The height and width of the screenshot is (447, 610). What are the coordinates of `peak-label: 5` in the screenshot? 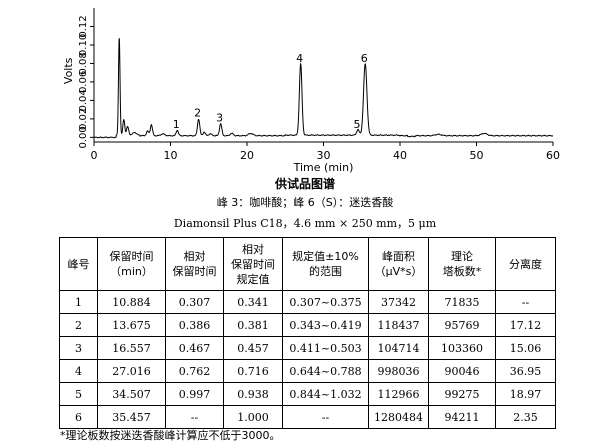 It's located at (356, 124).